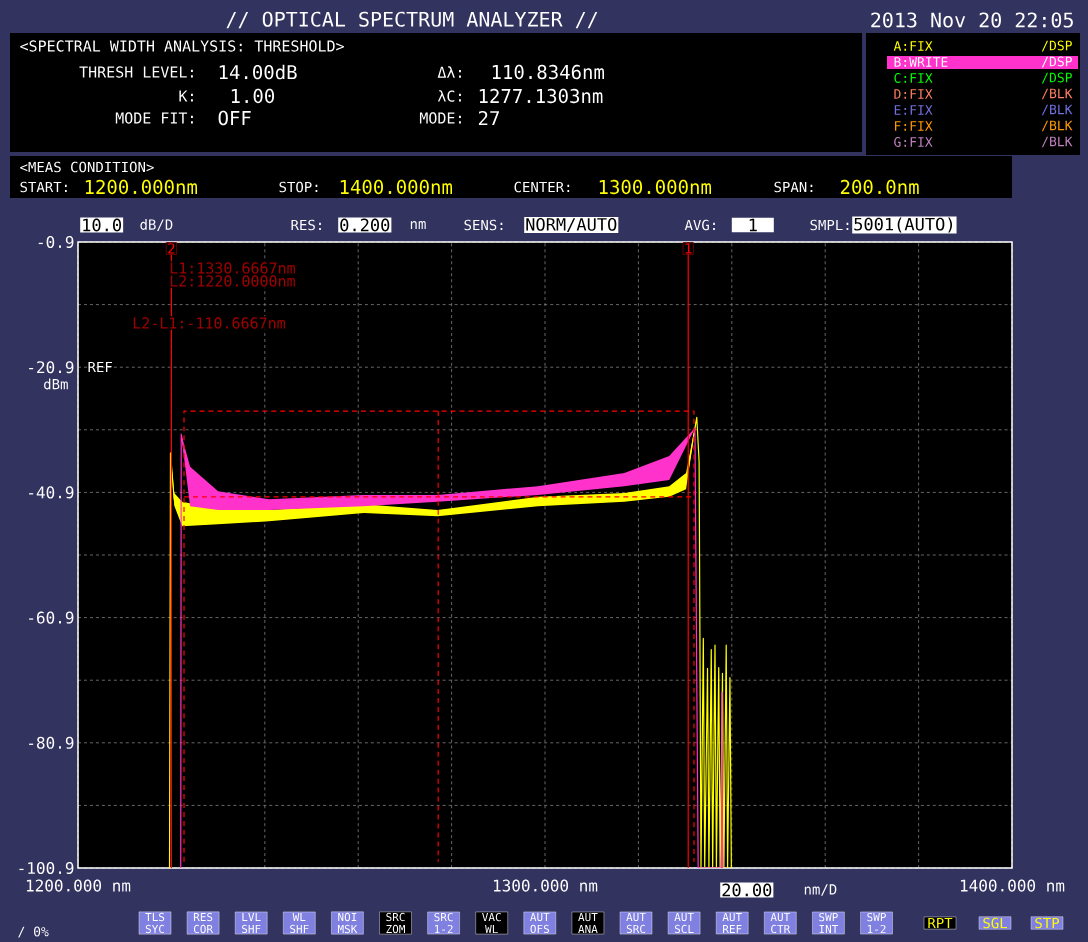  Describe the element at coordinates (913, 46) in the screenshot. I see `text: A:FIX` at that location.